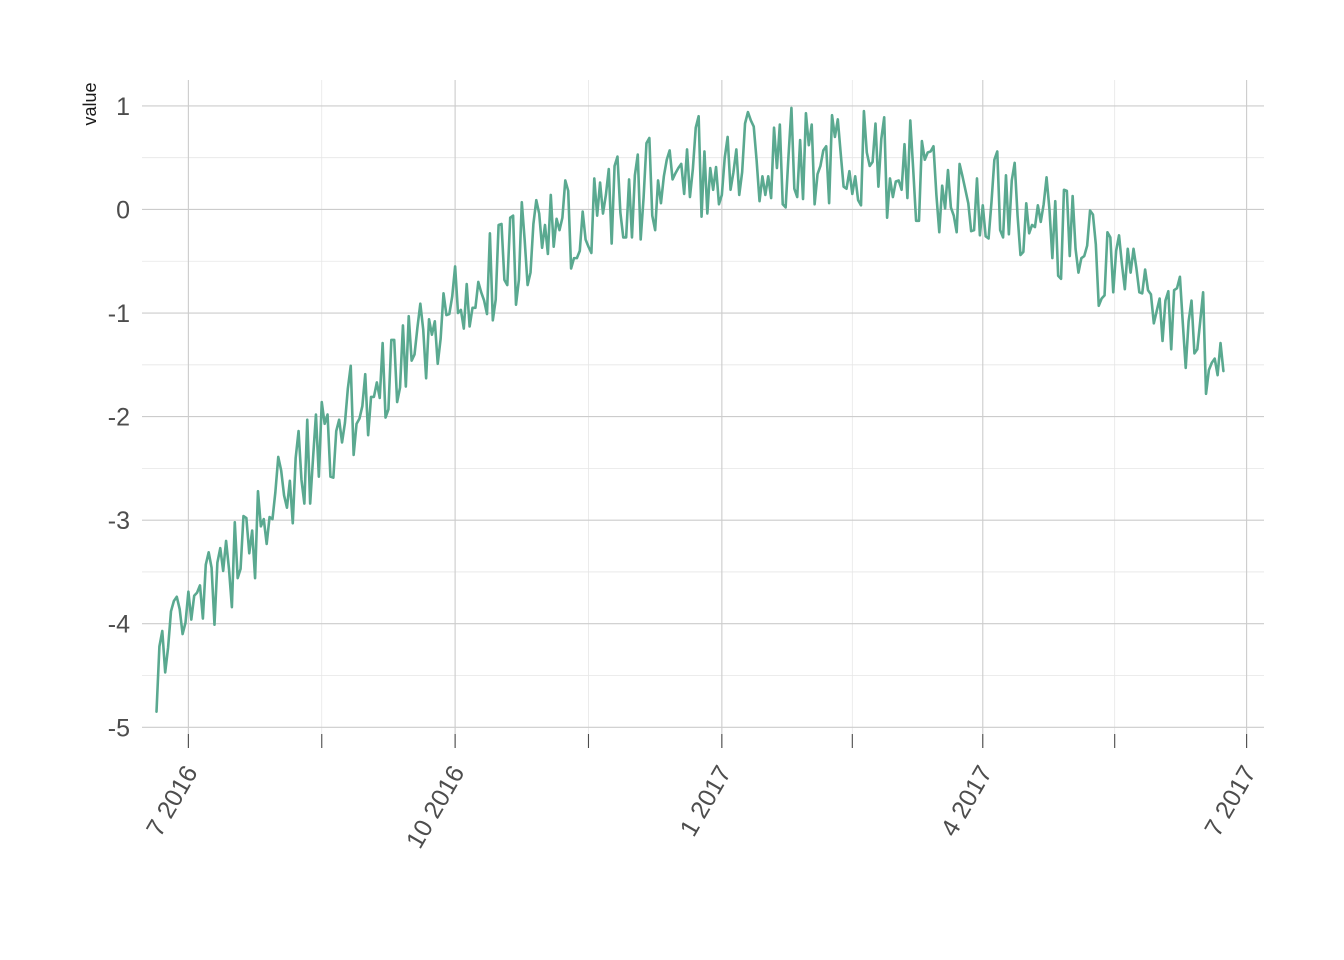 The height and width of the screenshot is (960, 1344). What do you see at coordinates (717, 741) in the screenshot?
I see `axis-ticks` at bounding box center [717, 741].